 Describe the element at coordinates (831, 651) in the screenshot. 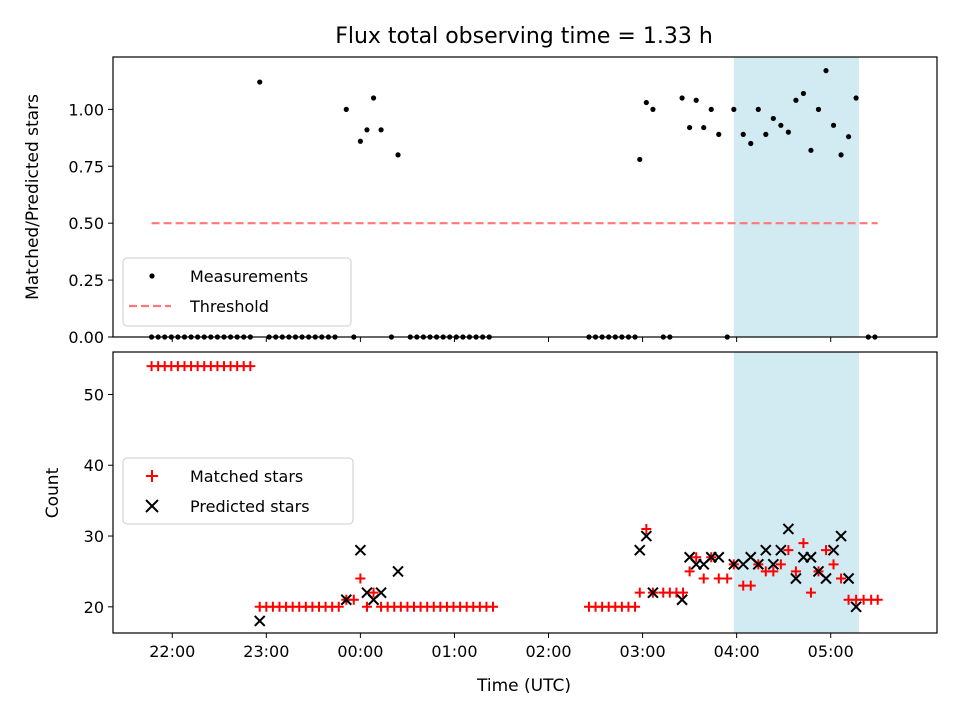

I see `x-tick-label: 05:00` at that location.